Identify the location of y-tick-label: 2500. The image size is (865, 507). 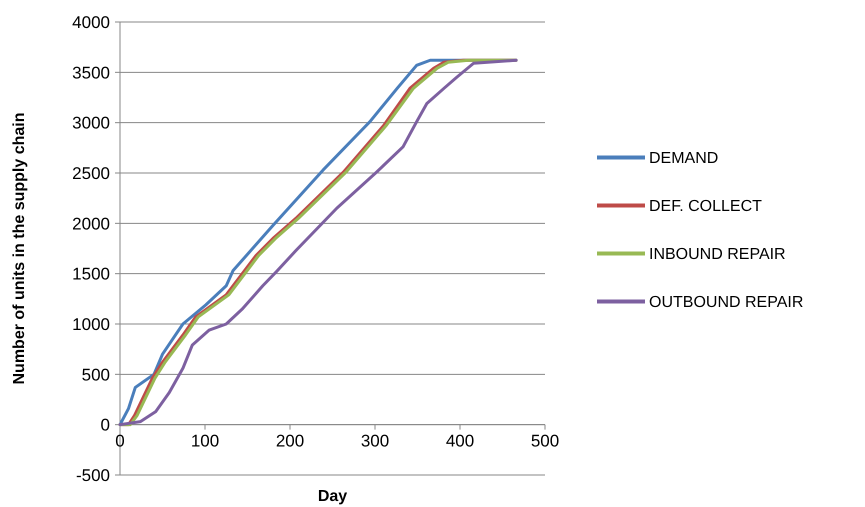
(91, 173).